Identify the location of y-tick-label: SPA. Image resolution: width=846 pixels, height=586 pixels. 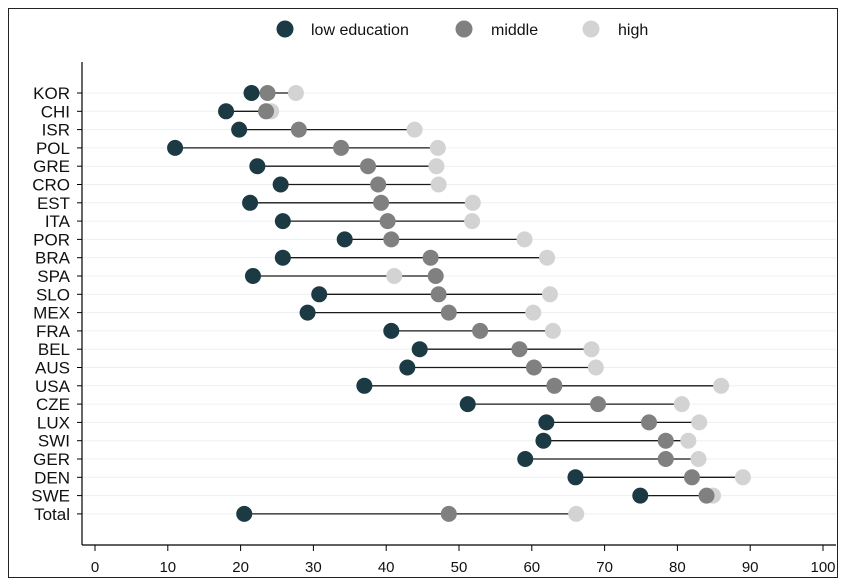
(53, 276).